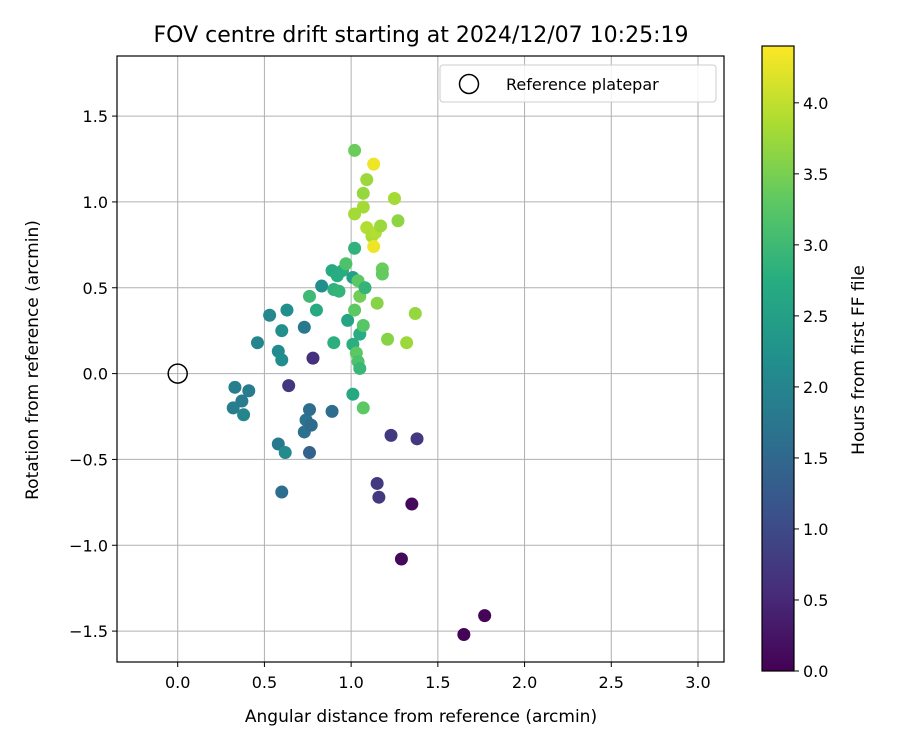  Describe the element at coordinates (95, 116) in the screenshot. I see `y-tick-label: 1.5` at that location.